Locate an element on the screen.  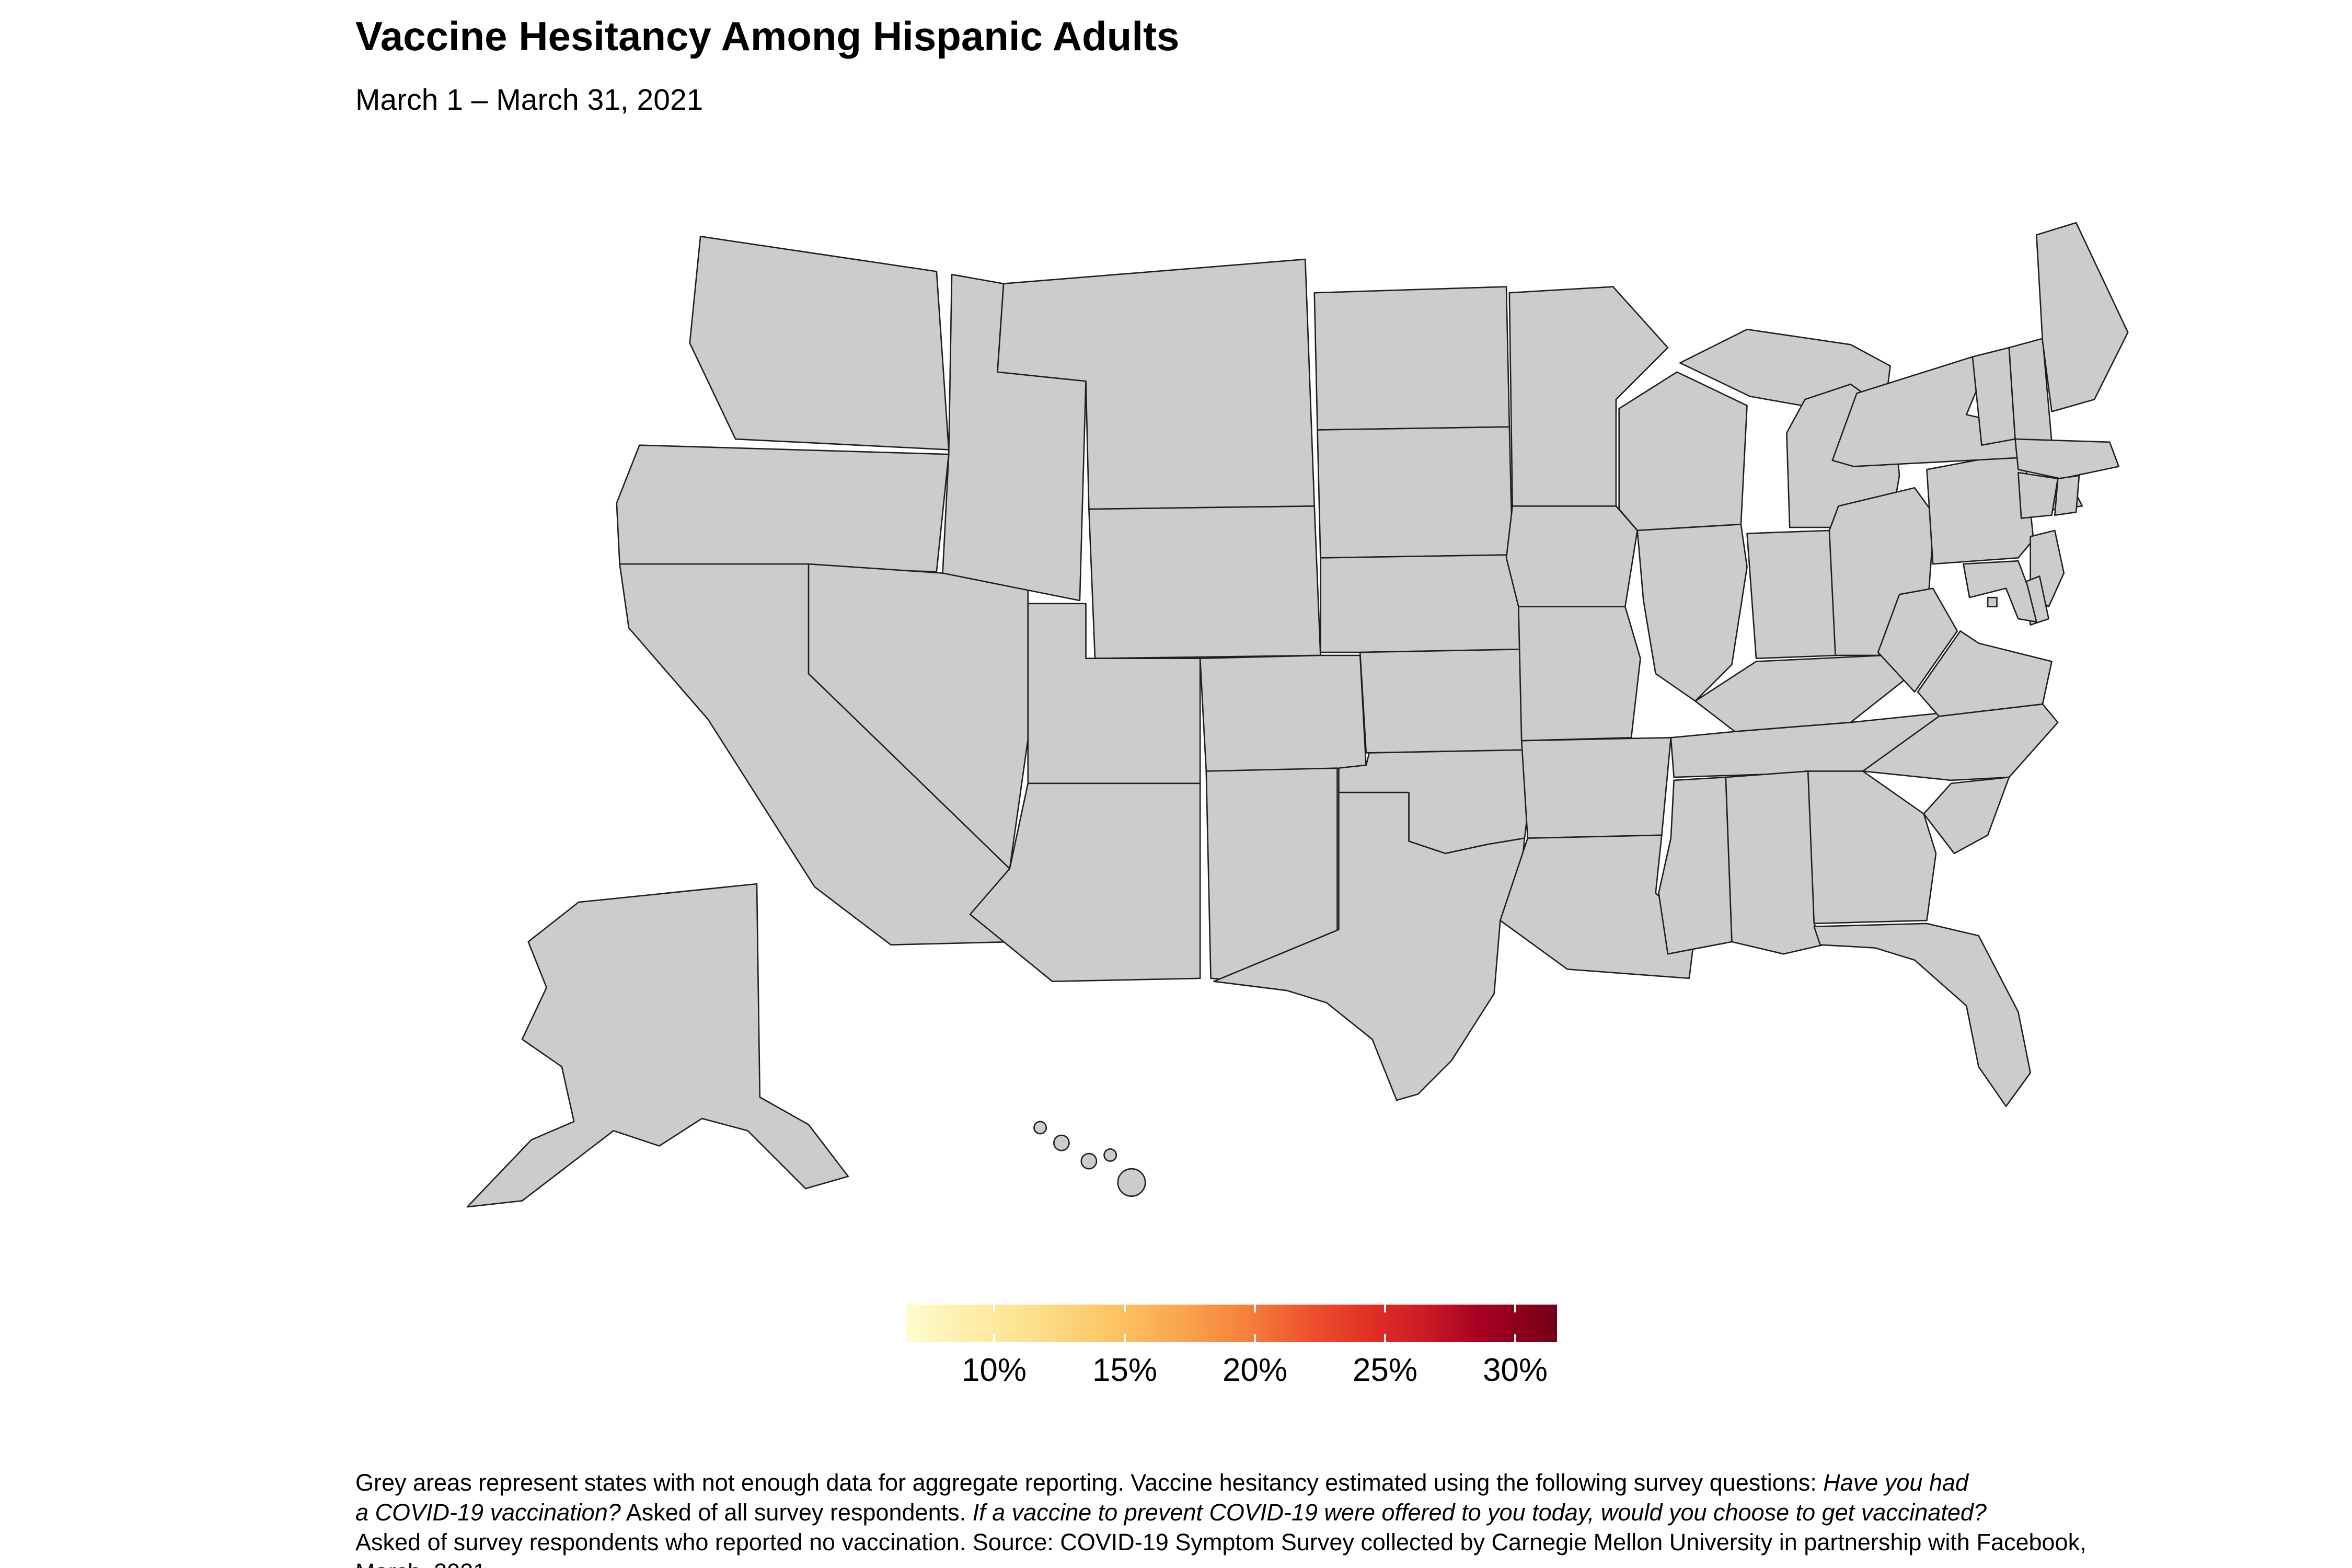
state-nebraska is located at coordinates (1423, 603).